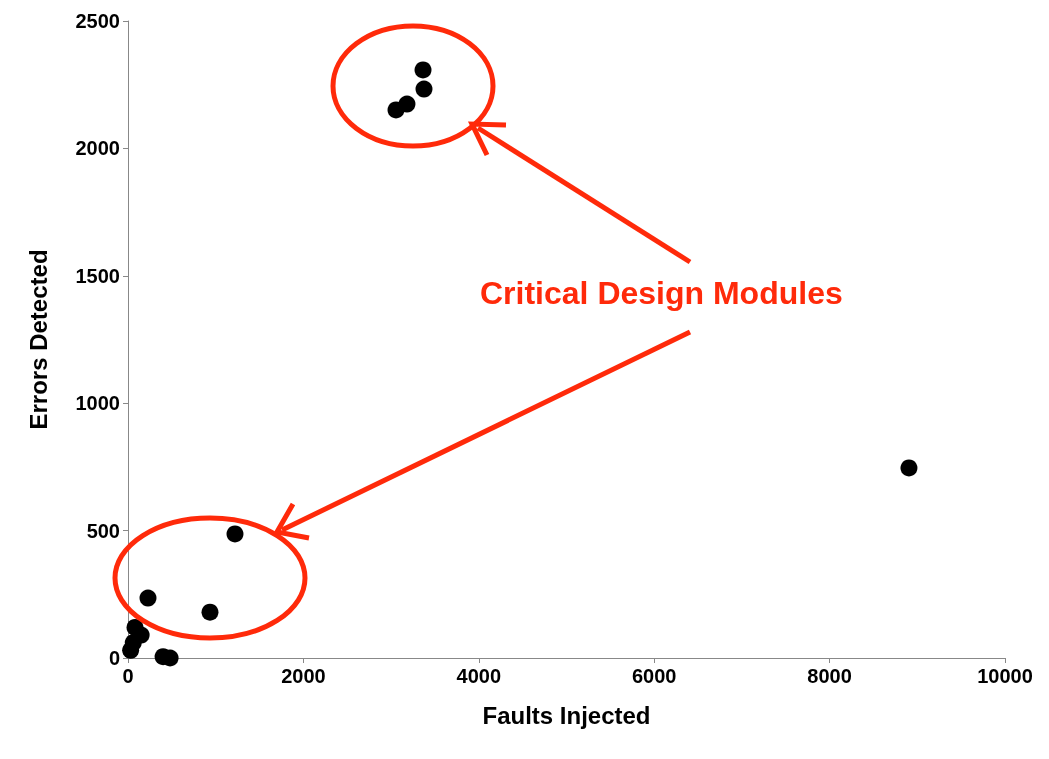 The height and width of the screenshot is (759, 1049). I want to click on y-tick-label: 0, so click(114, 658).